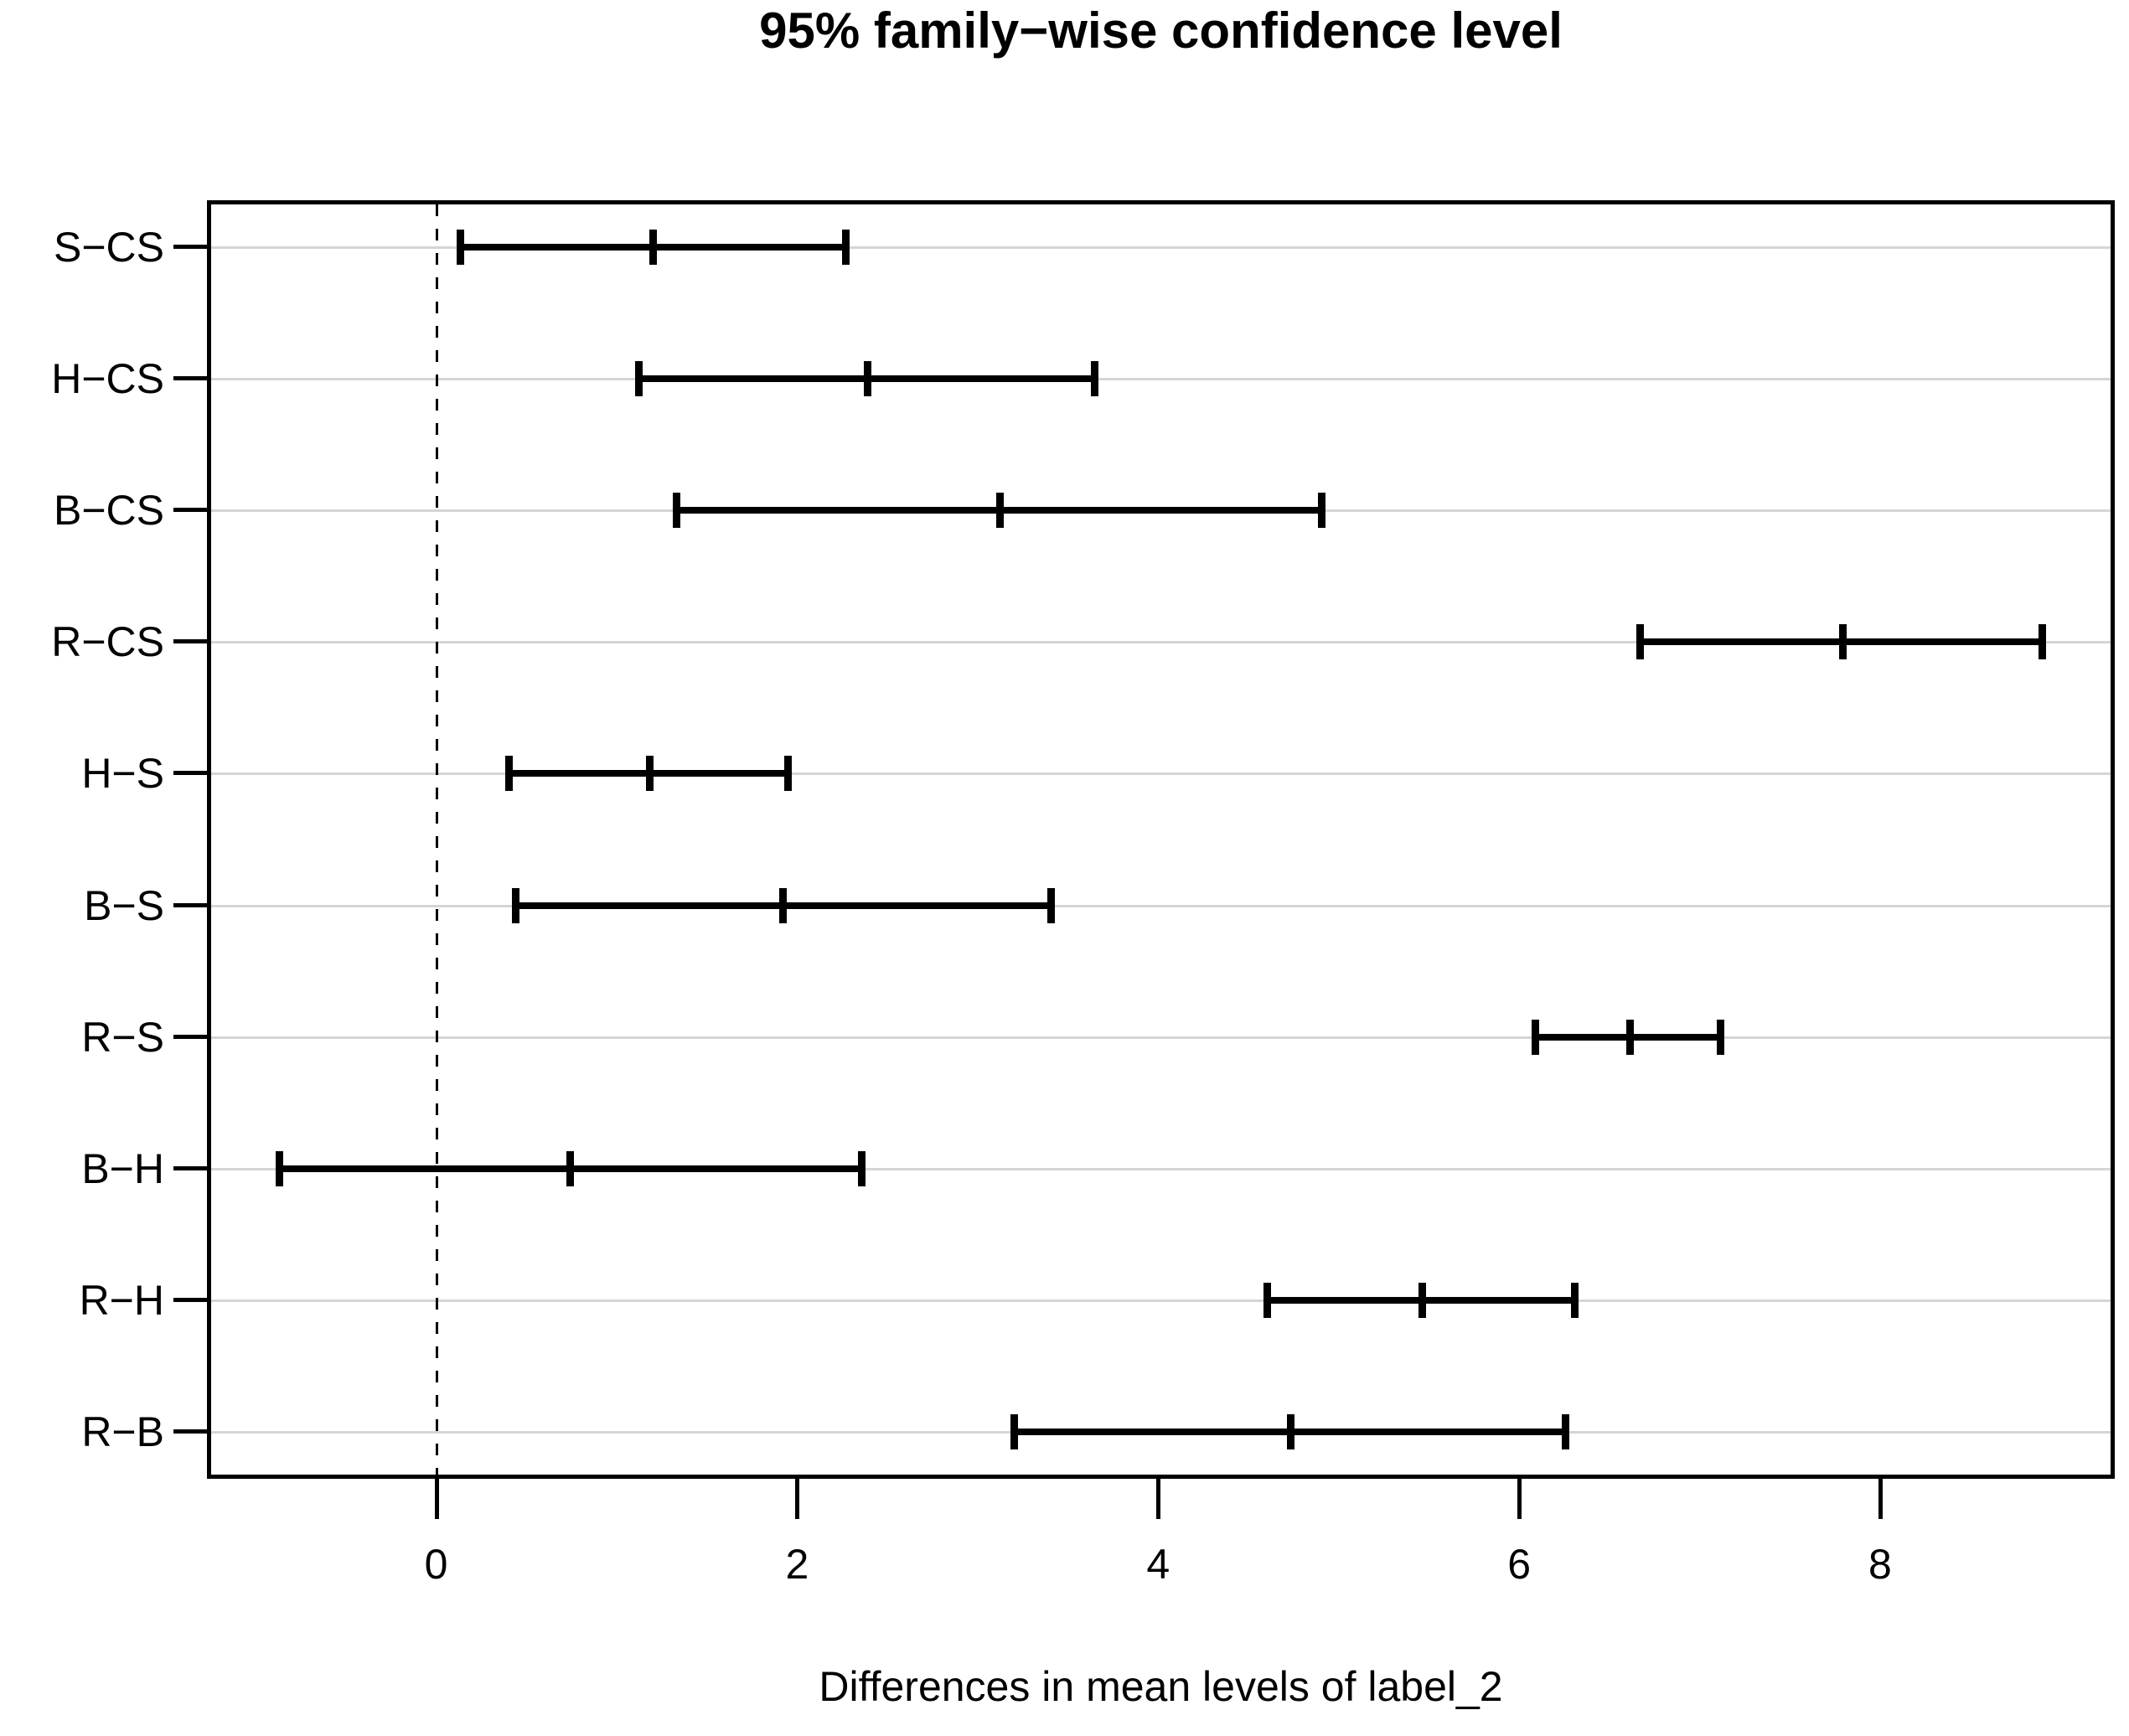 The height and width of the screenshot is (1736, 2129). What do you see at coordinates (1880, 1565) in the screenshot?
I see `x-axis-tick-label: 8` at bounding box center [1880, 1565].